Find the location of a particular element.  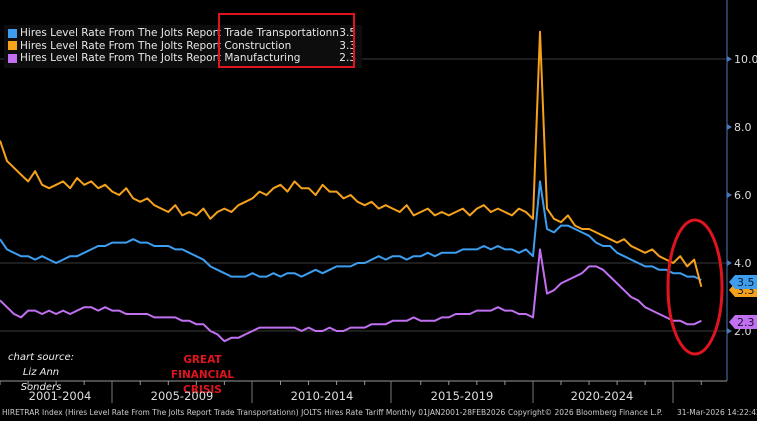

legend-suffix: Trade Transportationn is located at coordinates (281, 33).